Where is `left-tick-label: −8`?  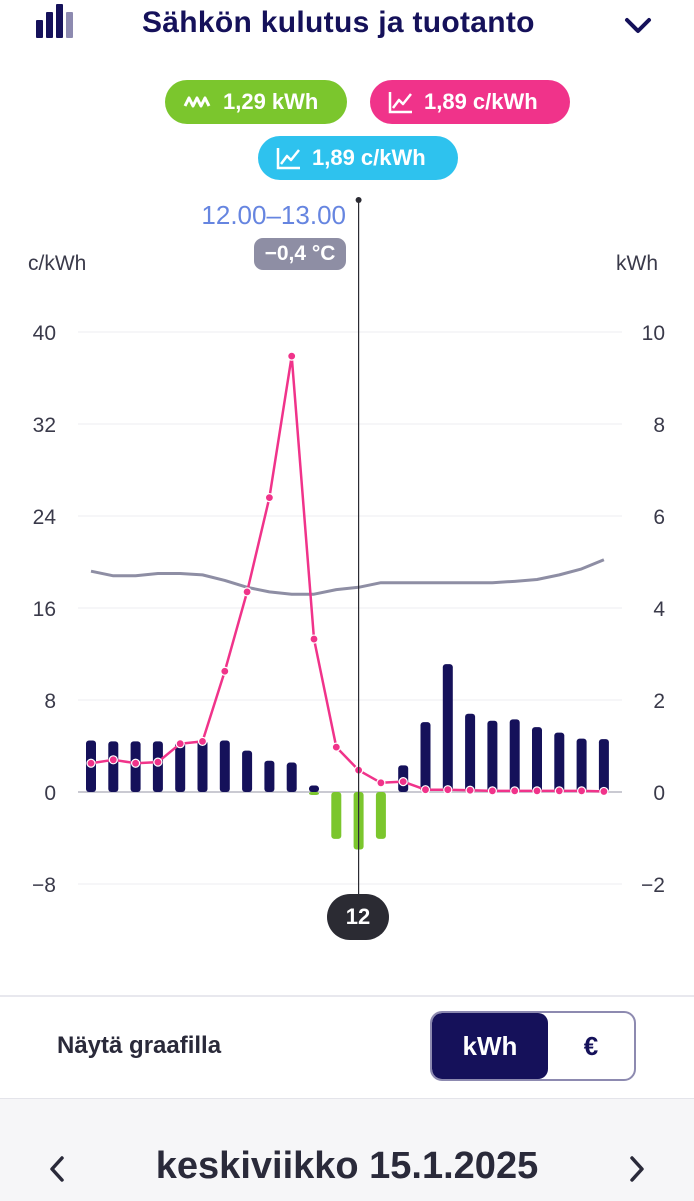
left-tick-label: −8 is located at coordinates (44, 885).